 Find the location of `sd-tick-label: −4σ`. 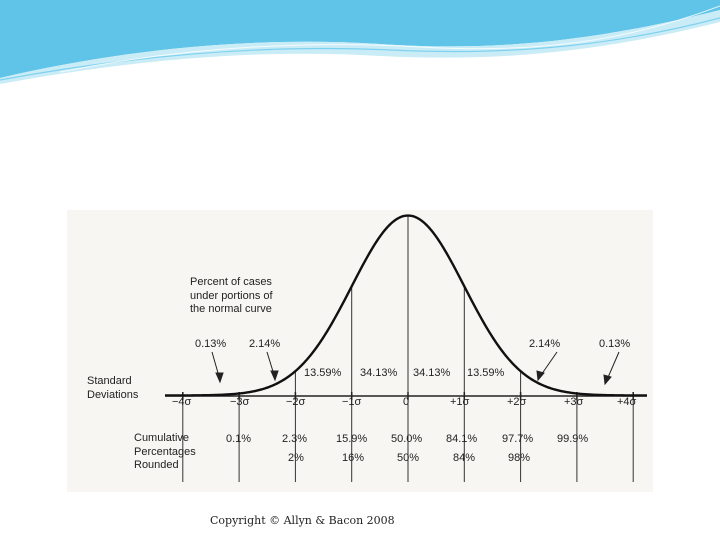

sd-tick-label: −4σ is located at coordinates (182, 402).